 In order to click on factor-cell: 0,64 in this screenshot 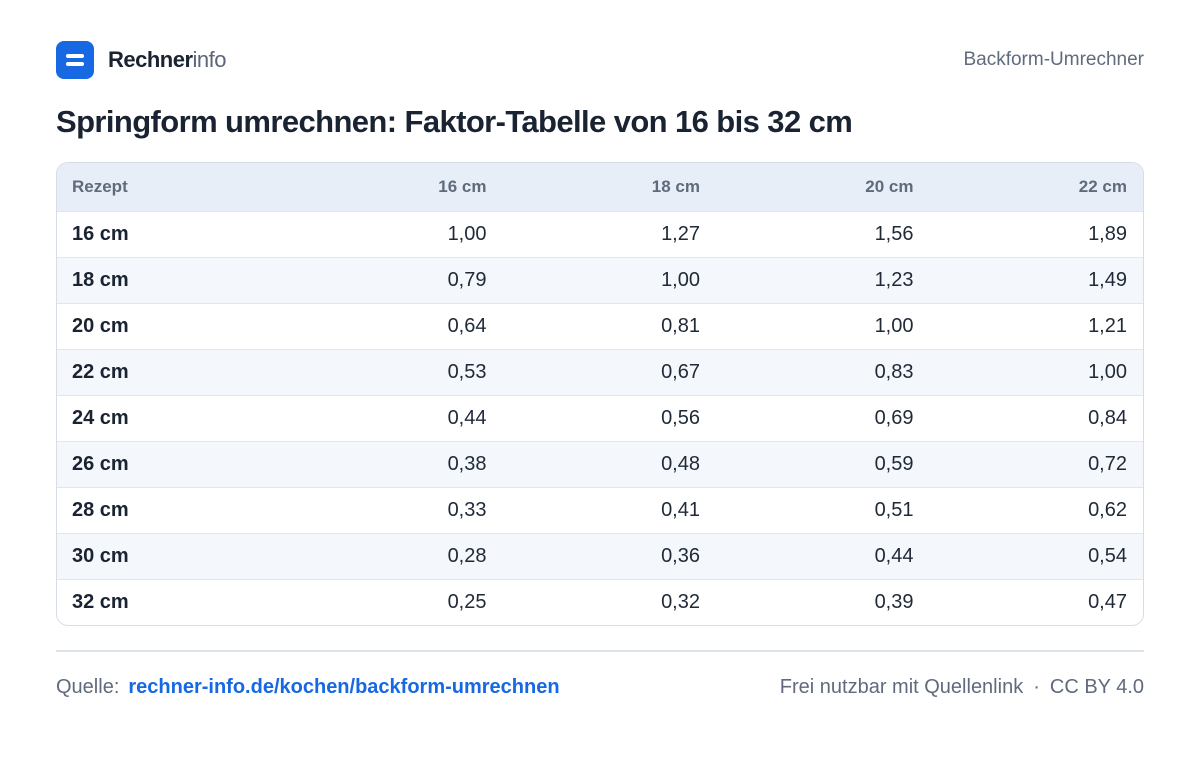, I will do `click(467, 325)`.